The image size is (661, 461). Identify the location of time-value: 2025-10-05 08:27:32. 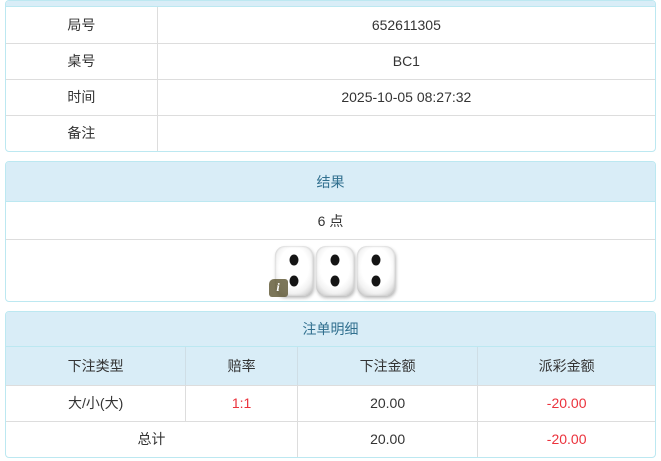
(406, 97).